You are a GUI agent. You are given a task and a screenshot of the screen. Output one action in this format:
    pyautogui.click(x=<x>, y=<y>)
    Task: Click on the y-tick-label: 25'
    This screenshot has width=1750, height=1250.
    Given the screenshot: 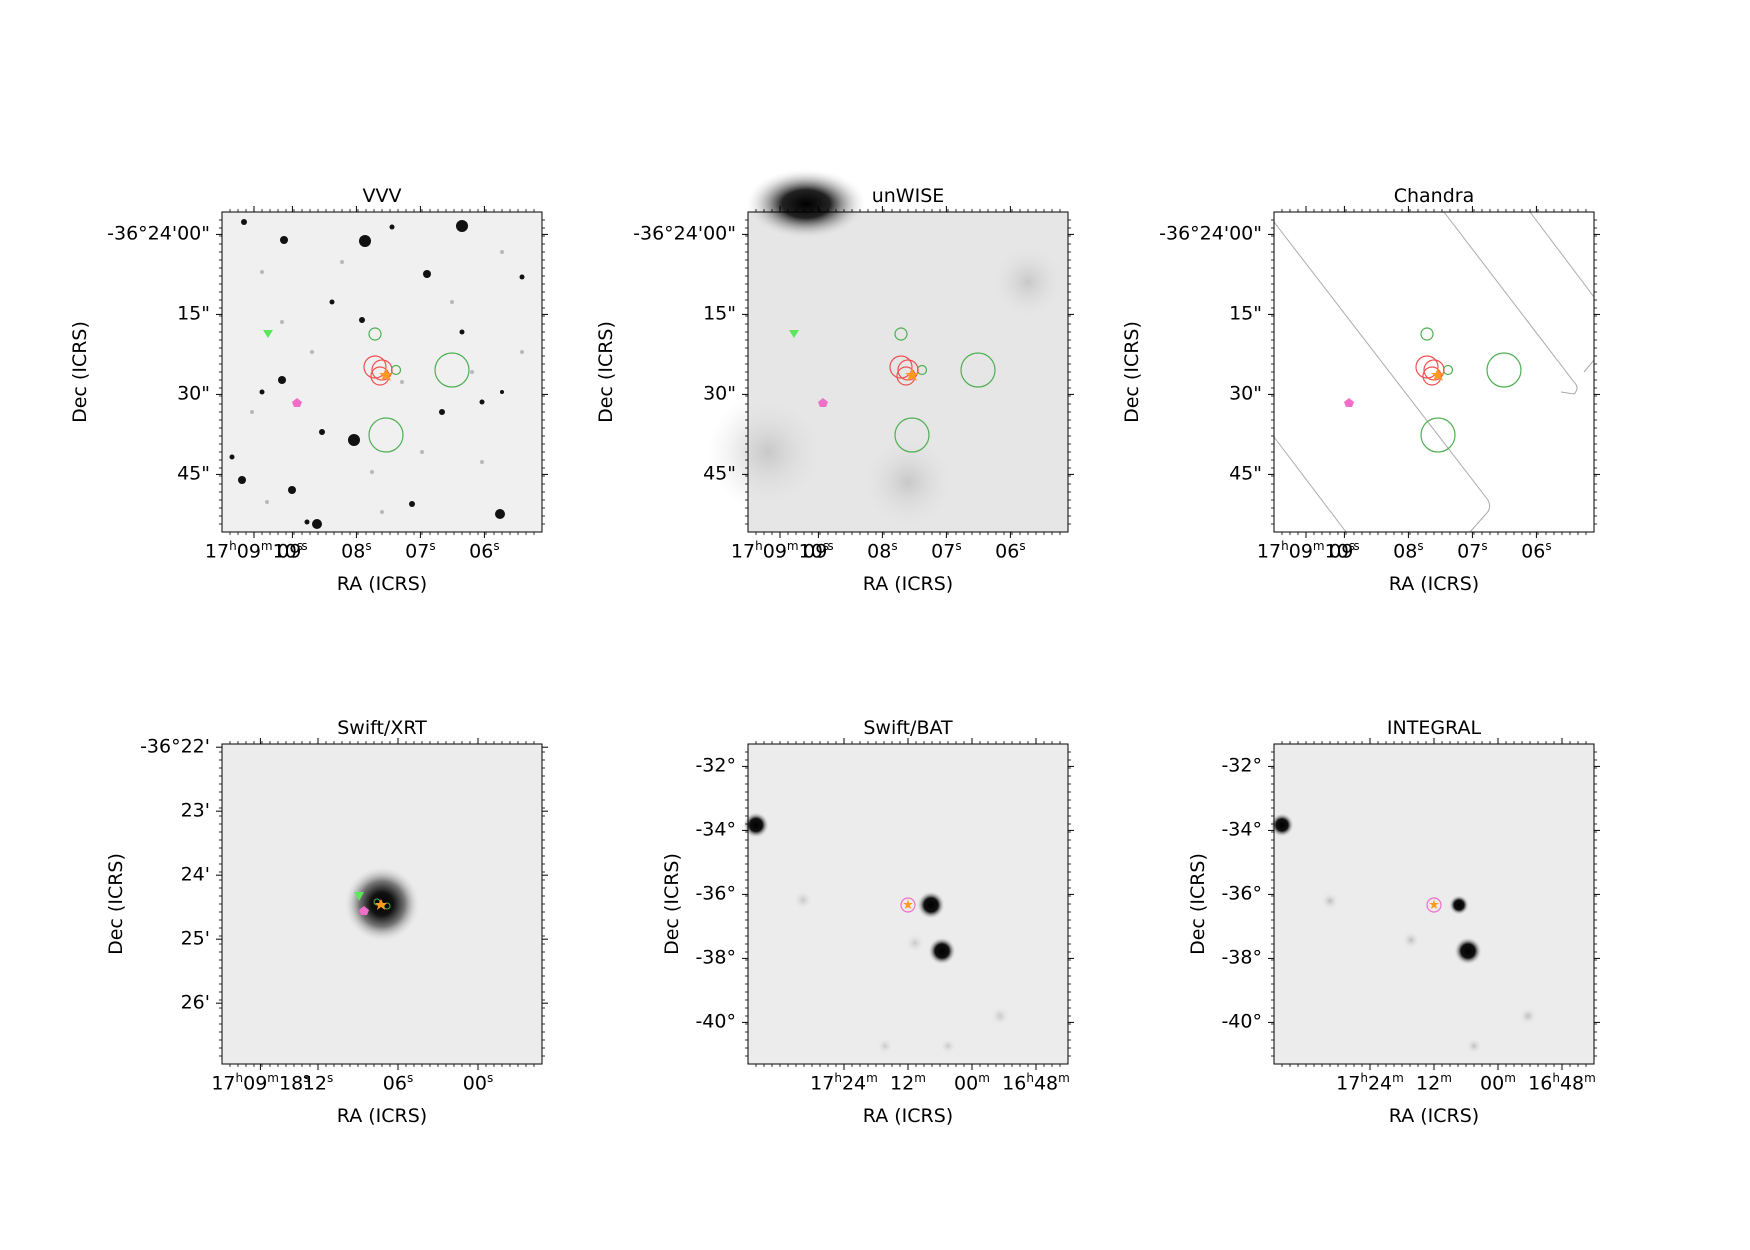 What is the action you would take?
    pyautogui.click(x=195, y=938)
    